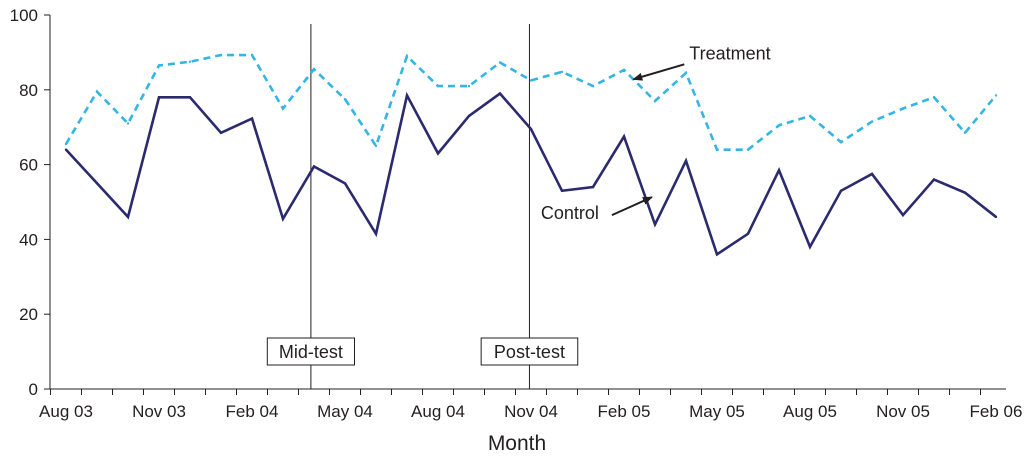  I want to click on annotation-treatment: Treatment, so click(701, 61).